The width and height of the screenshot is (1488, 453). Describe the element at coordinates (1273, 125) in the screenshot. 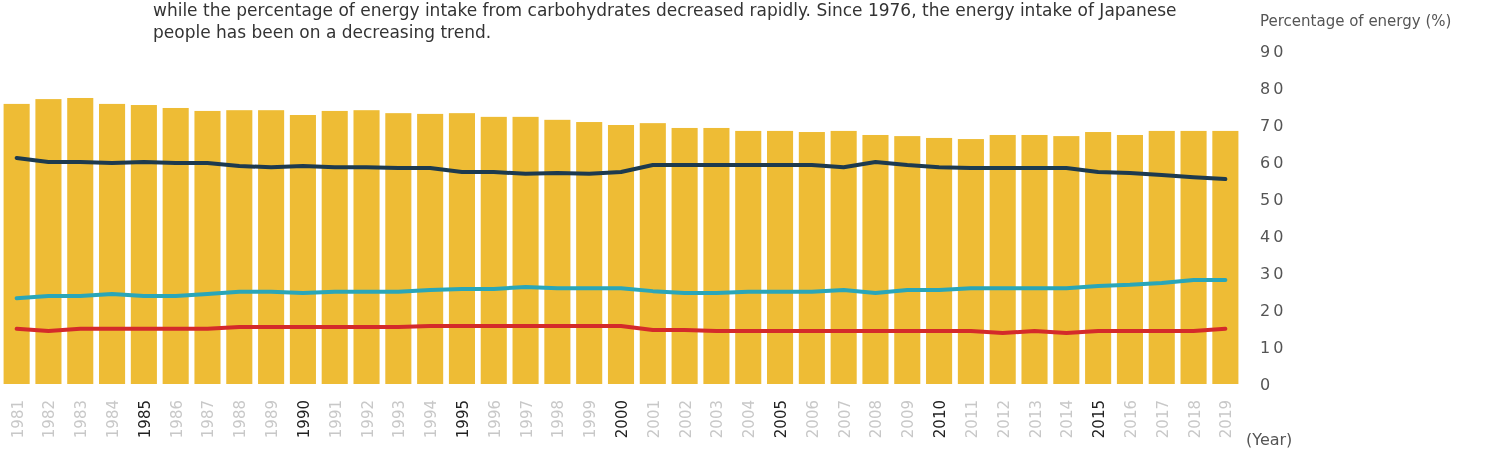

I see `y-tick-label: 70` at that location.